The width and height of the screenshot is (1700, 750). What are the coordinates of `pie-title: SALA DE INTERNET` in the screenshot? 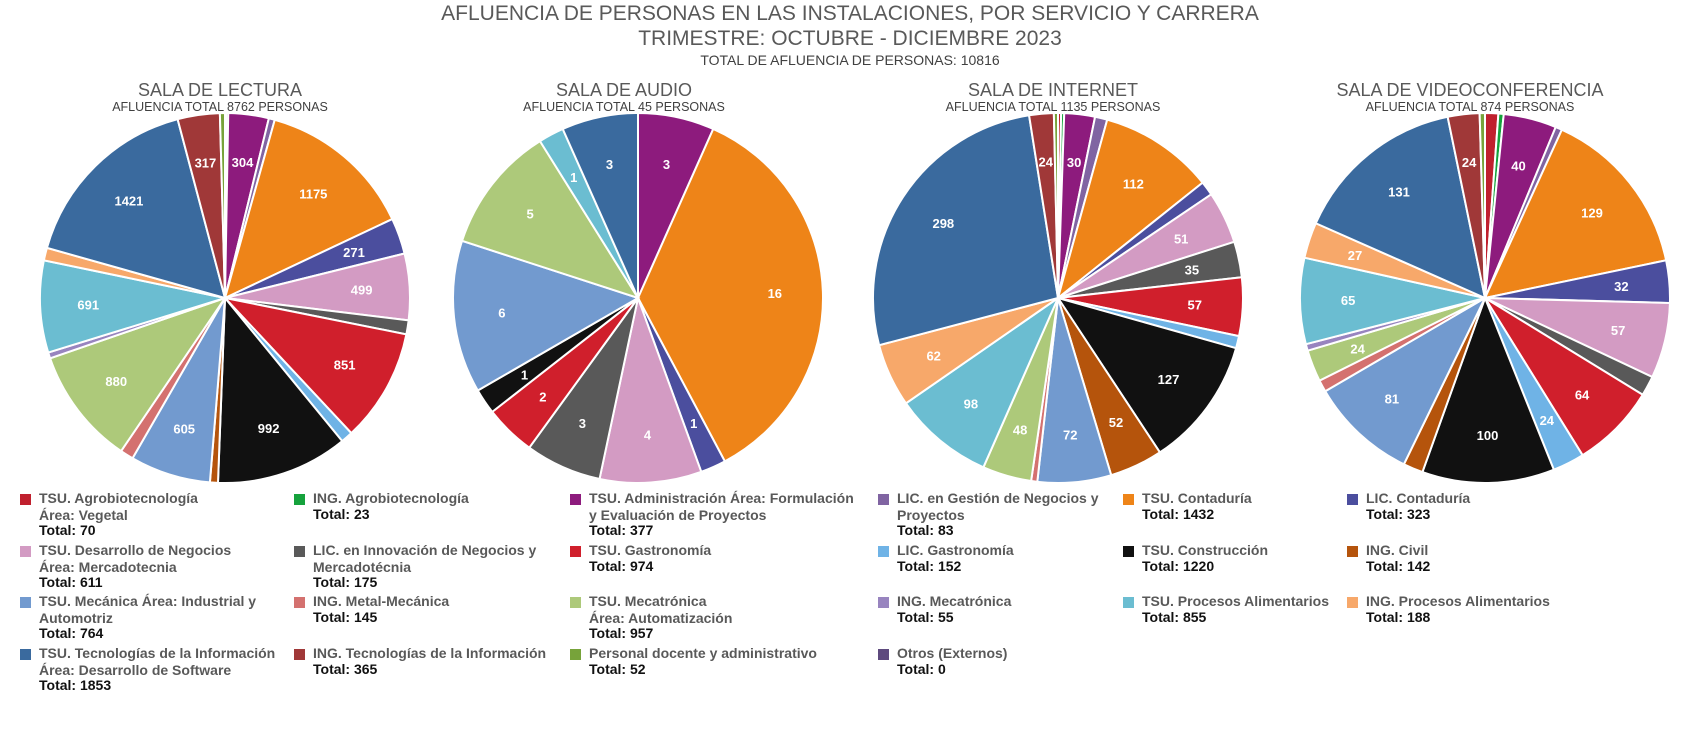 It's located at (1053, 90).